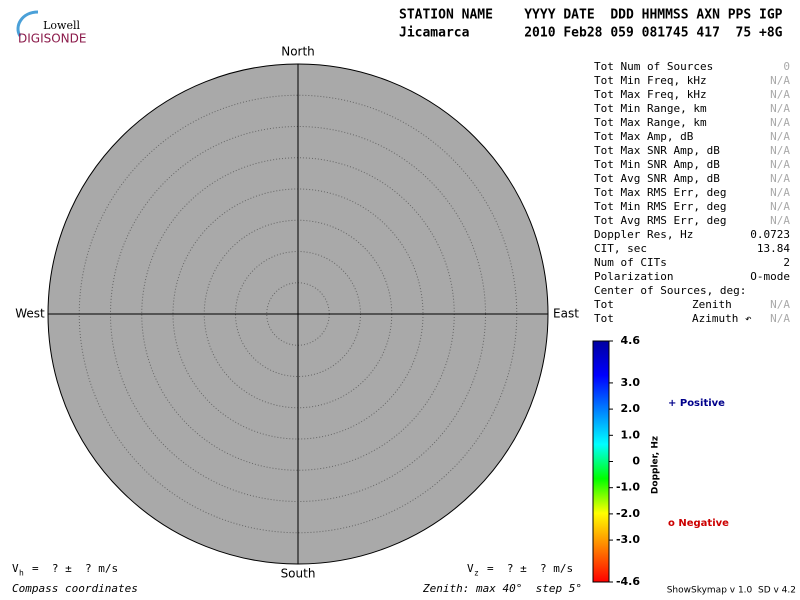  What do you see at coordinates (712, 304) in the screenshot?
I see `stat-sub: Zenith` at bounding box center [712, 304].